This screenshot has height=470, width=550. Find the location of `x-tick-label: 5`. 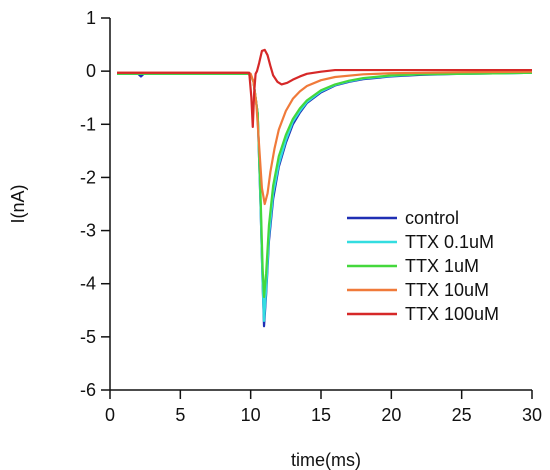

x-tick-label: 5 is located at coordinates (180, 415).